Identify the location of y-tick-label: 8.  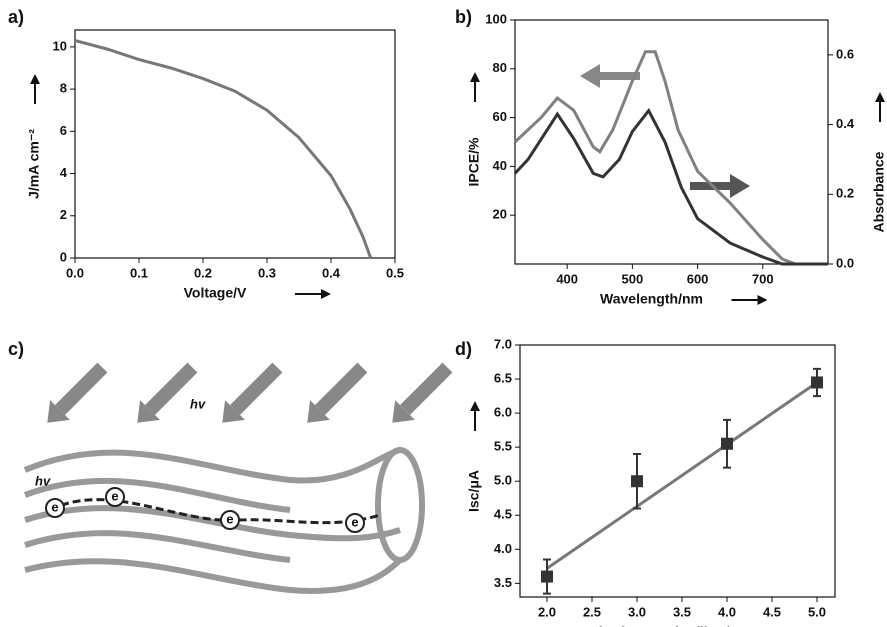
(63, 88).